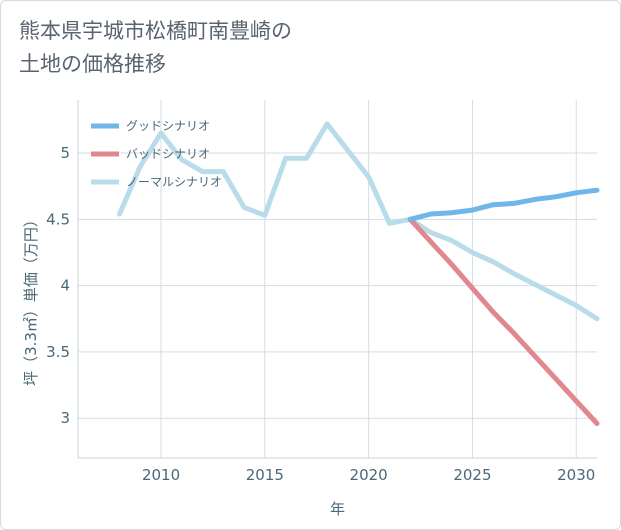 This screenshot has height=530, width=621. What do you see at coordinates (65, 286) in the screenshot?
I see `y-tick-label: 4` at bounding box center [65, 286].